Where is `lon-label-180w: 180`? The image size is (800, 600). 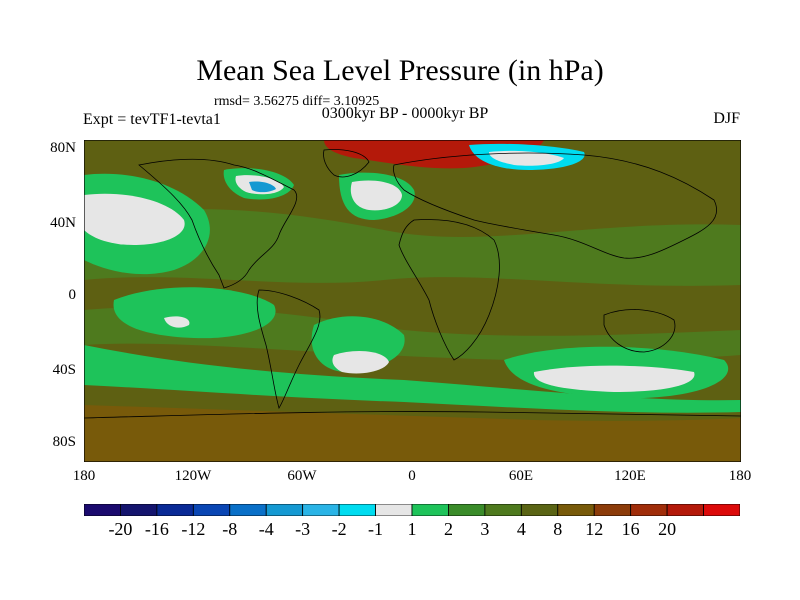
lon-label-180w: 180 is located at coordinates (84, 476).